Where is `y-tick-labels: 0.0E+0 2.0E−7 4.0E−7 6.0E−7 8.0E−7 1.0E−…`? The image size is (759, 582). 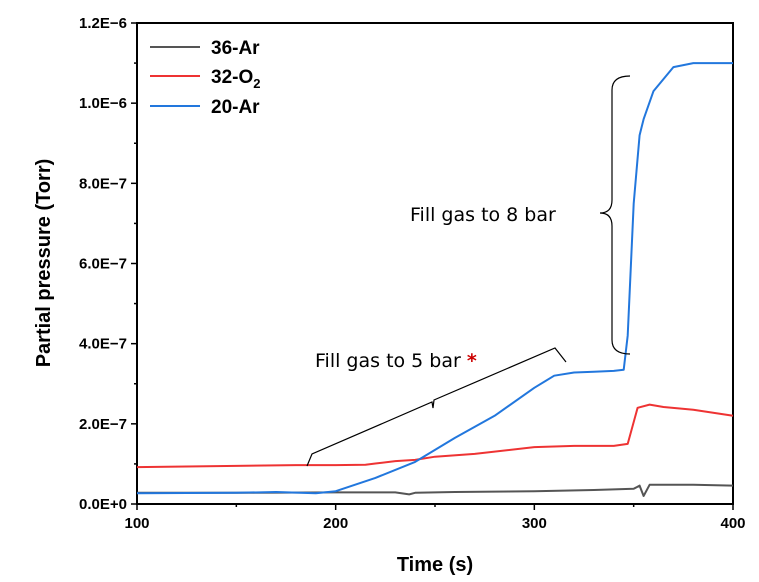 y-tick-labels: 0.0E+0 2.0E−7 4.0E−7 6.0E−7 8.0E−7 1.0E−… is located at coordinates (103, 264).